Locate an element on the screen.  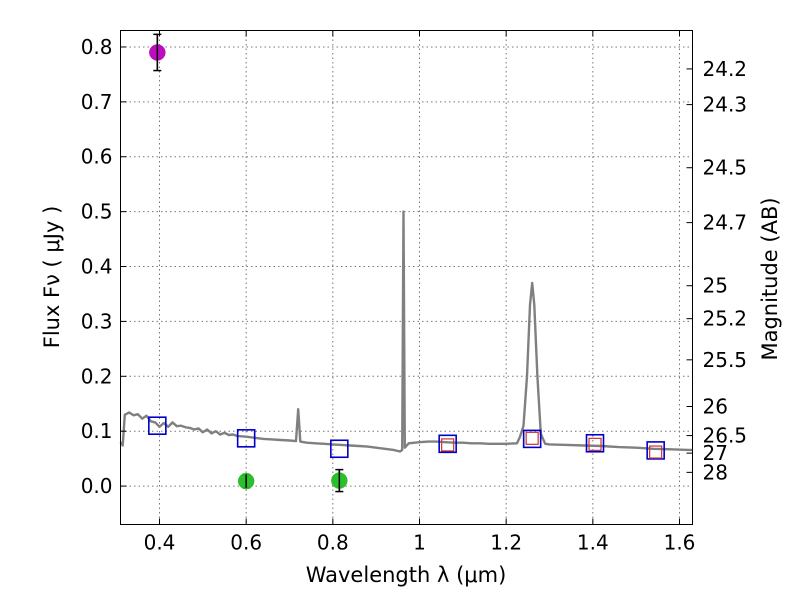
magnitude-tick-label: 24.3 is located at coordinates (725, 105).